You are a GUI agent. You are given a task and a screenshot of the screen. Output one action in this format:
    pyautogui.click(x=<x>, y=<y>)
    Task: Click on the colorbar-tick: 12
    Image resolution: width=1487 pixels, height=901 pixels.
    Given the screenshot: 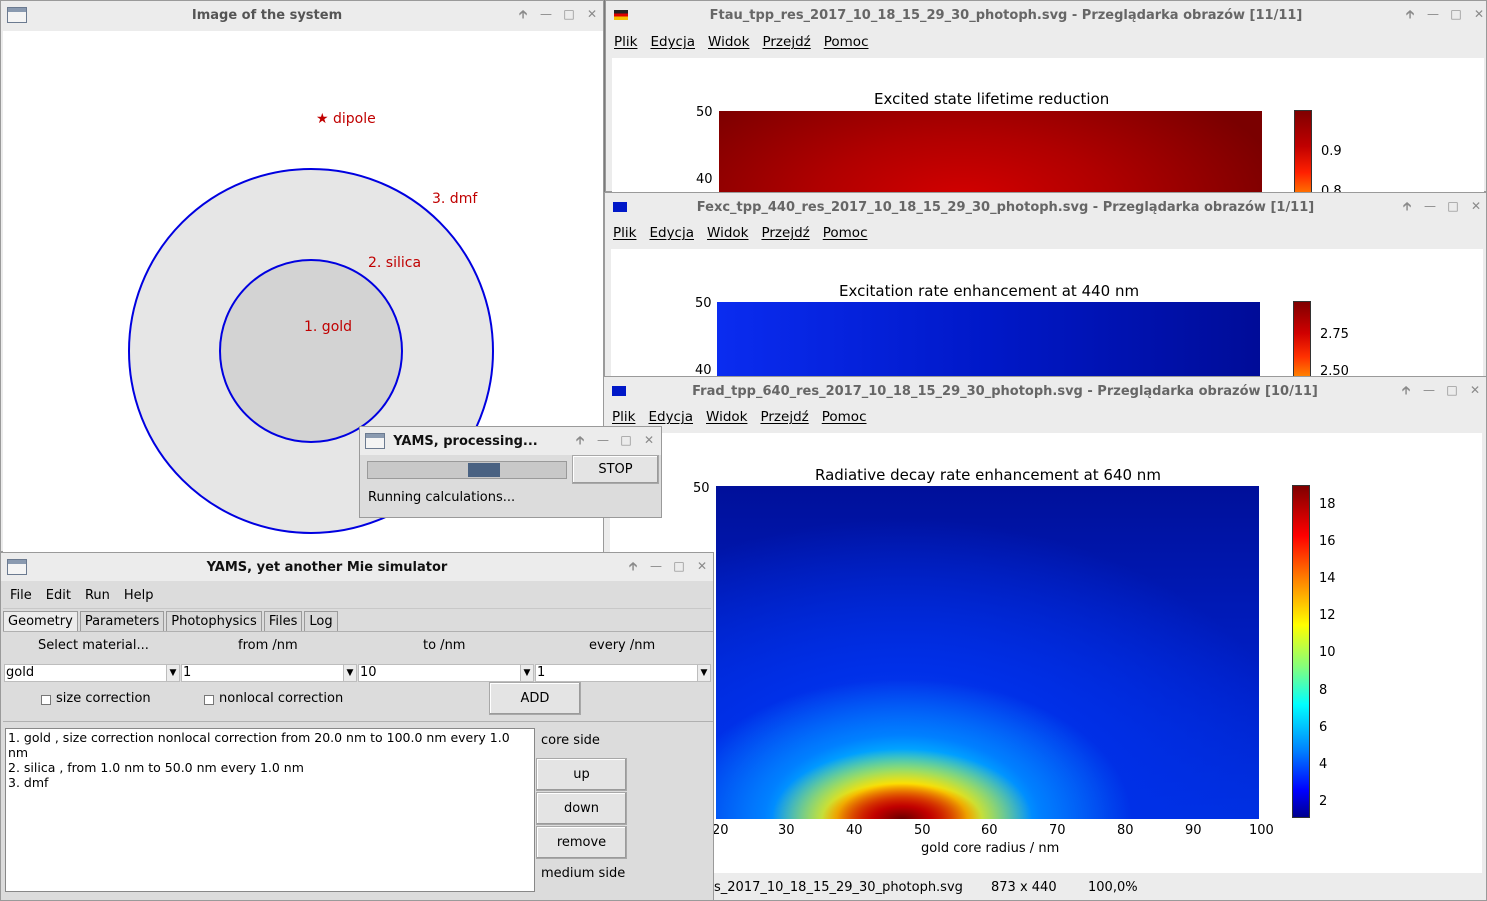 What is the action you would take?
    pyautogui.click(x=1327, y=615)
    